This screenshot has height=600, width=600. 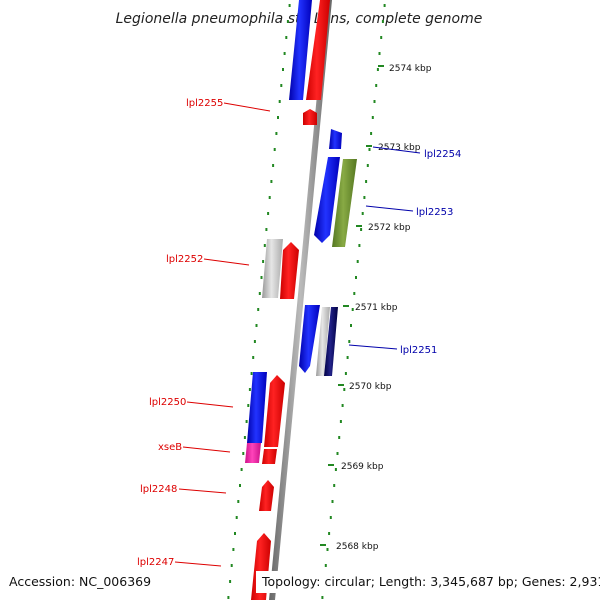 What do you see at coordinates (266, 495) in the screenshot?
I see `gene-feature-lpl2248` at bounding box center [266, 495].